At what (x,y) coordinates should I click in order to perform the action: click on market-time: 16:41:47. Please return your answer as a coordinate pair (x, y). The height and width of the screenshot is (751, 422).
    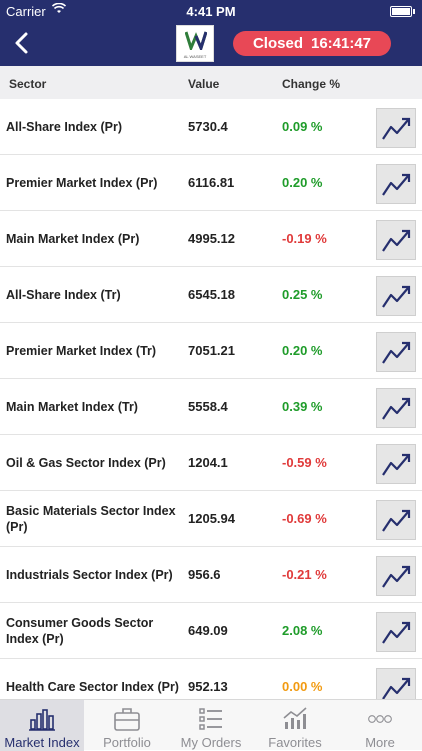
    Looking at the image, I should click on (341, 43).